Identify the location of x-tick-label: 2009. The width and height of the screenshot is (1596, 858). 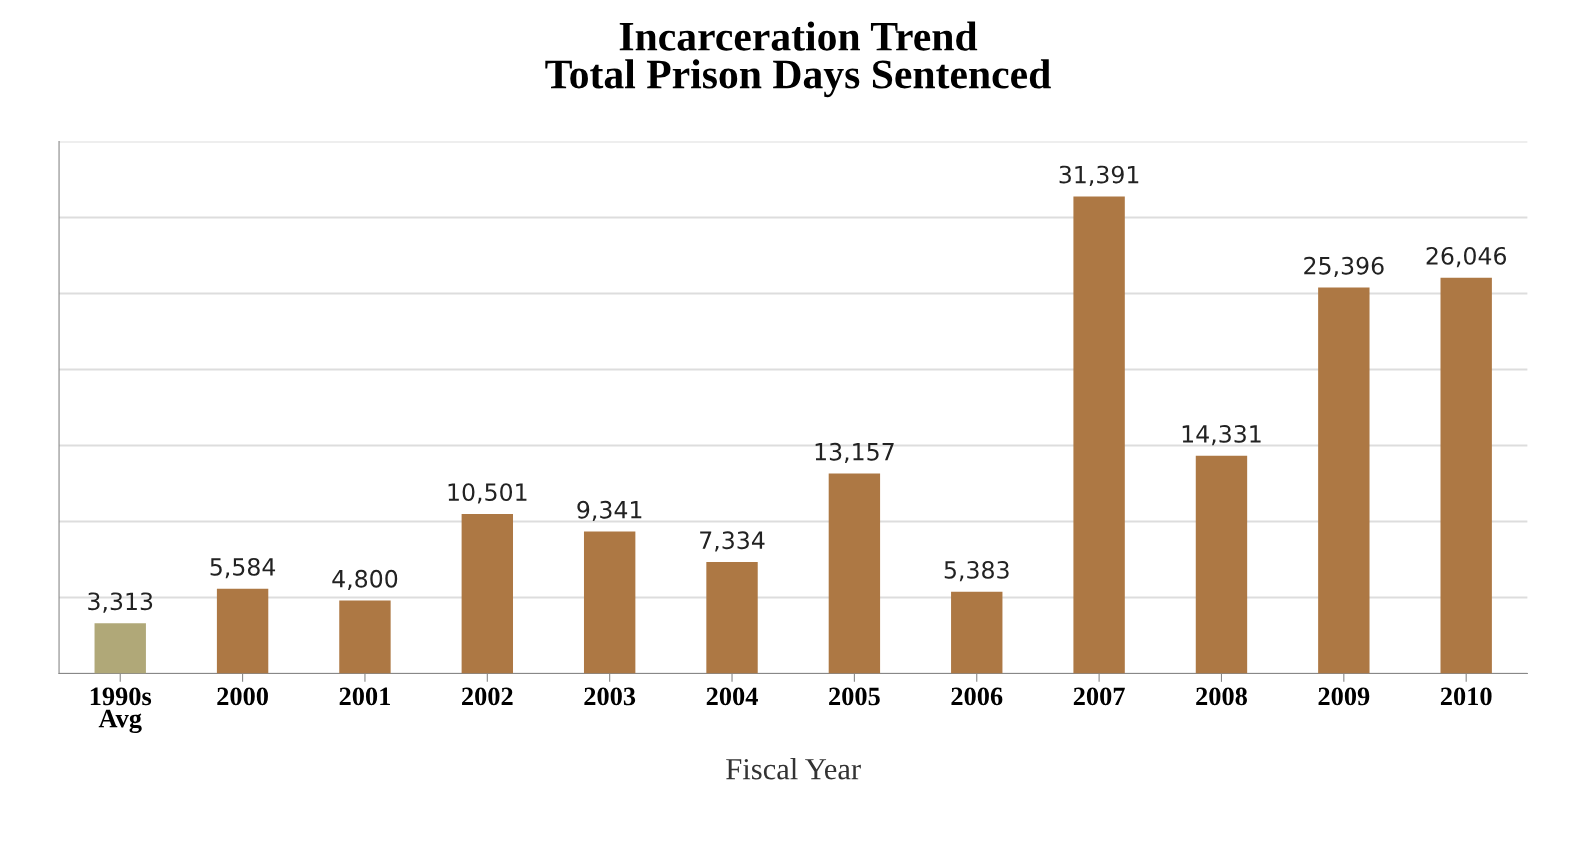
(1344, 696).